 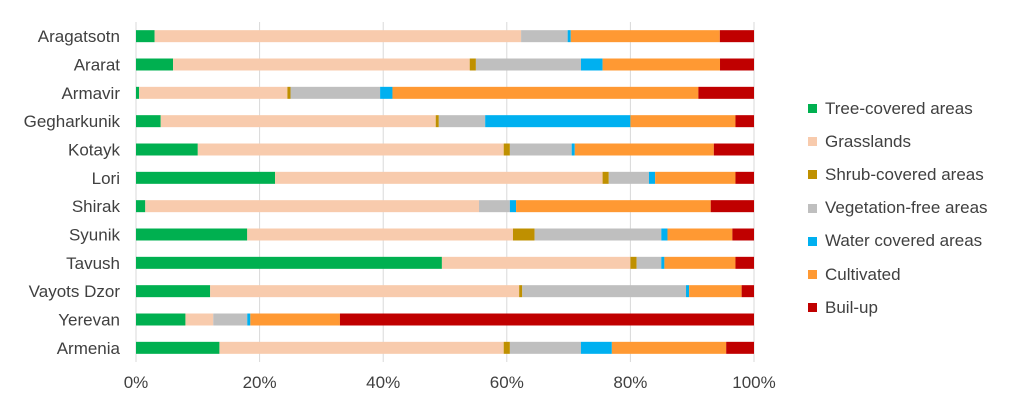 I want to click on category-label: Yerevan, so click(x=89, y=320).